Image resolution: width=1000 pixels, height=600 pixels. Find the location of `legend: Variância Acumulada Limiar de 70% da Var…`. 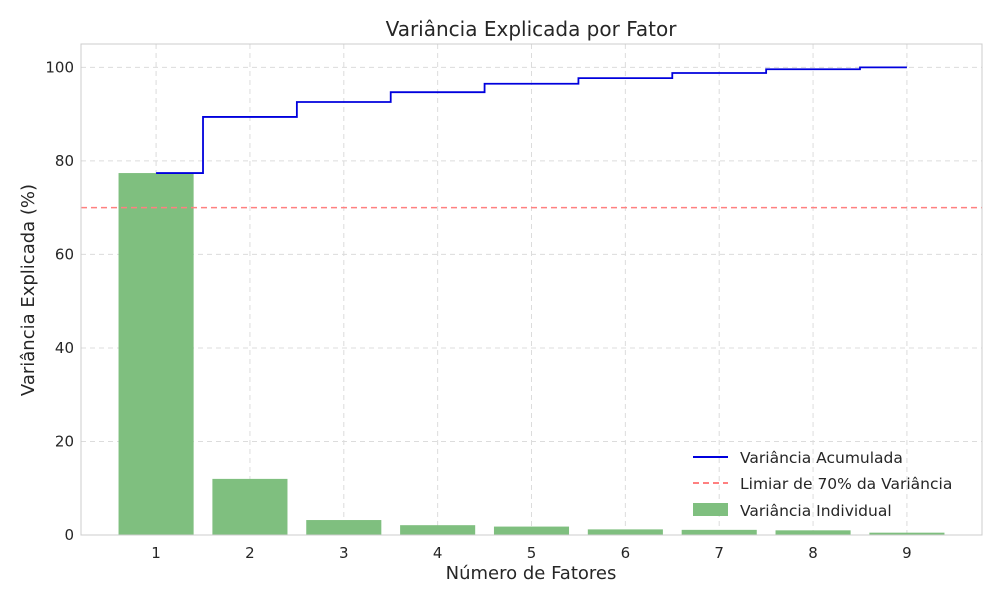

legend: Variância Acumulada Limiar de 70% da Var… is located at coordinates (822, 484).